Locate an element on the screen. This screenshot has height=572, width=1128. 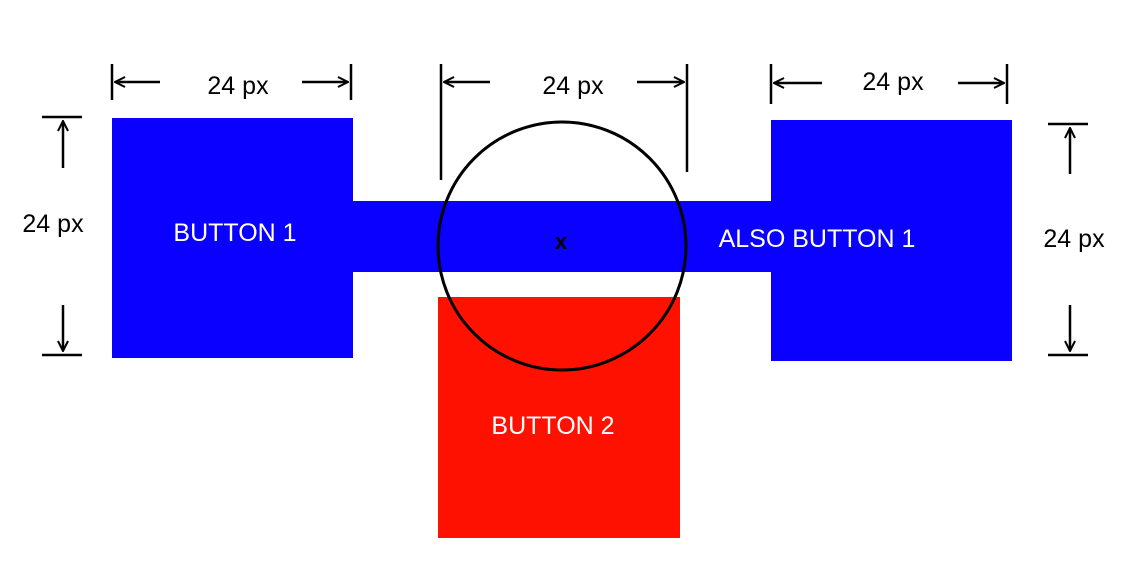
touch-target-ring is located at coordinates (562, 246).